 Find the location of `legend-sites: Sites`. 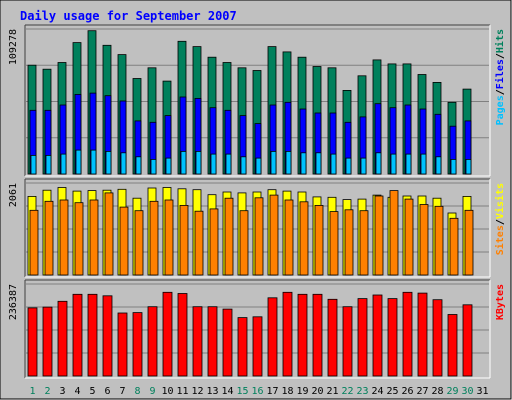

legend-sites: Sites is located at coordinates (500, 240).